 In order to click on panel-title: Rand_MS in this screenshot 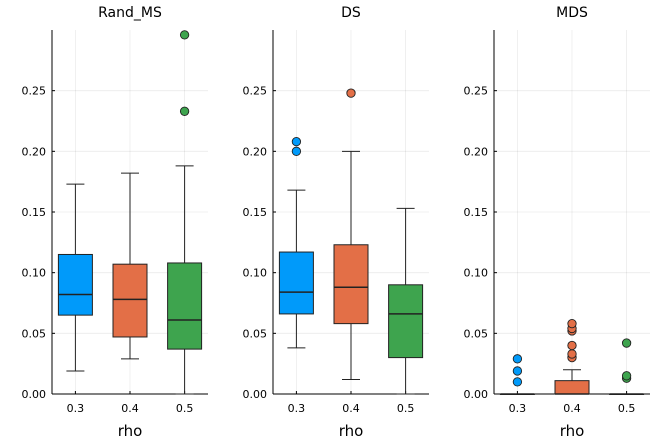, I will do `click(130, 13)`.